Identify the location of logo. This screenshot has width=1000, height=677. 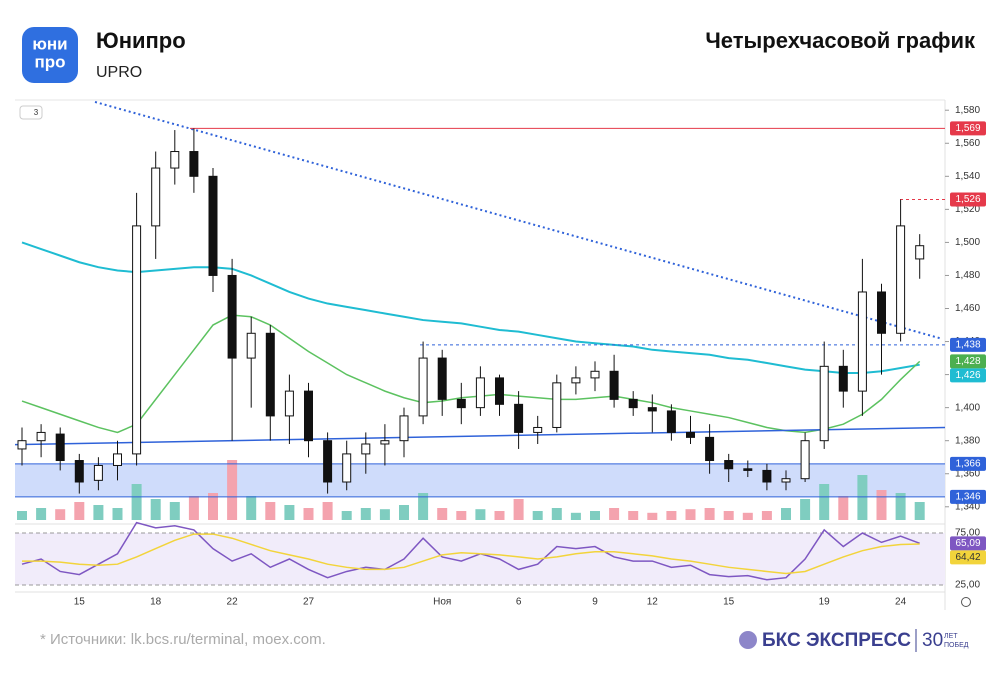
(50, 55).